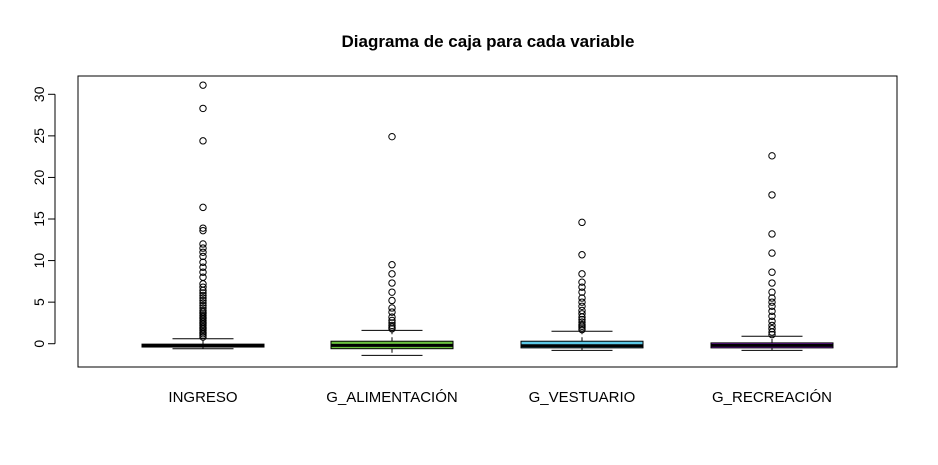  What do you see at coordinates (39, 261) in the screenshot?
I see `y-tick-label: 10` at bounding box center [39, 261].